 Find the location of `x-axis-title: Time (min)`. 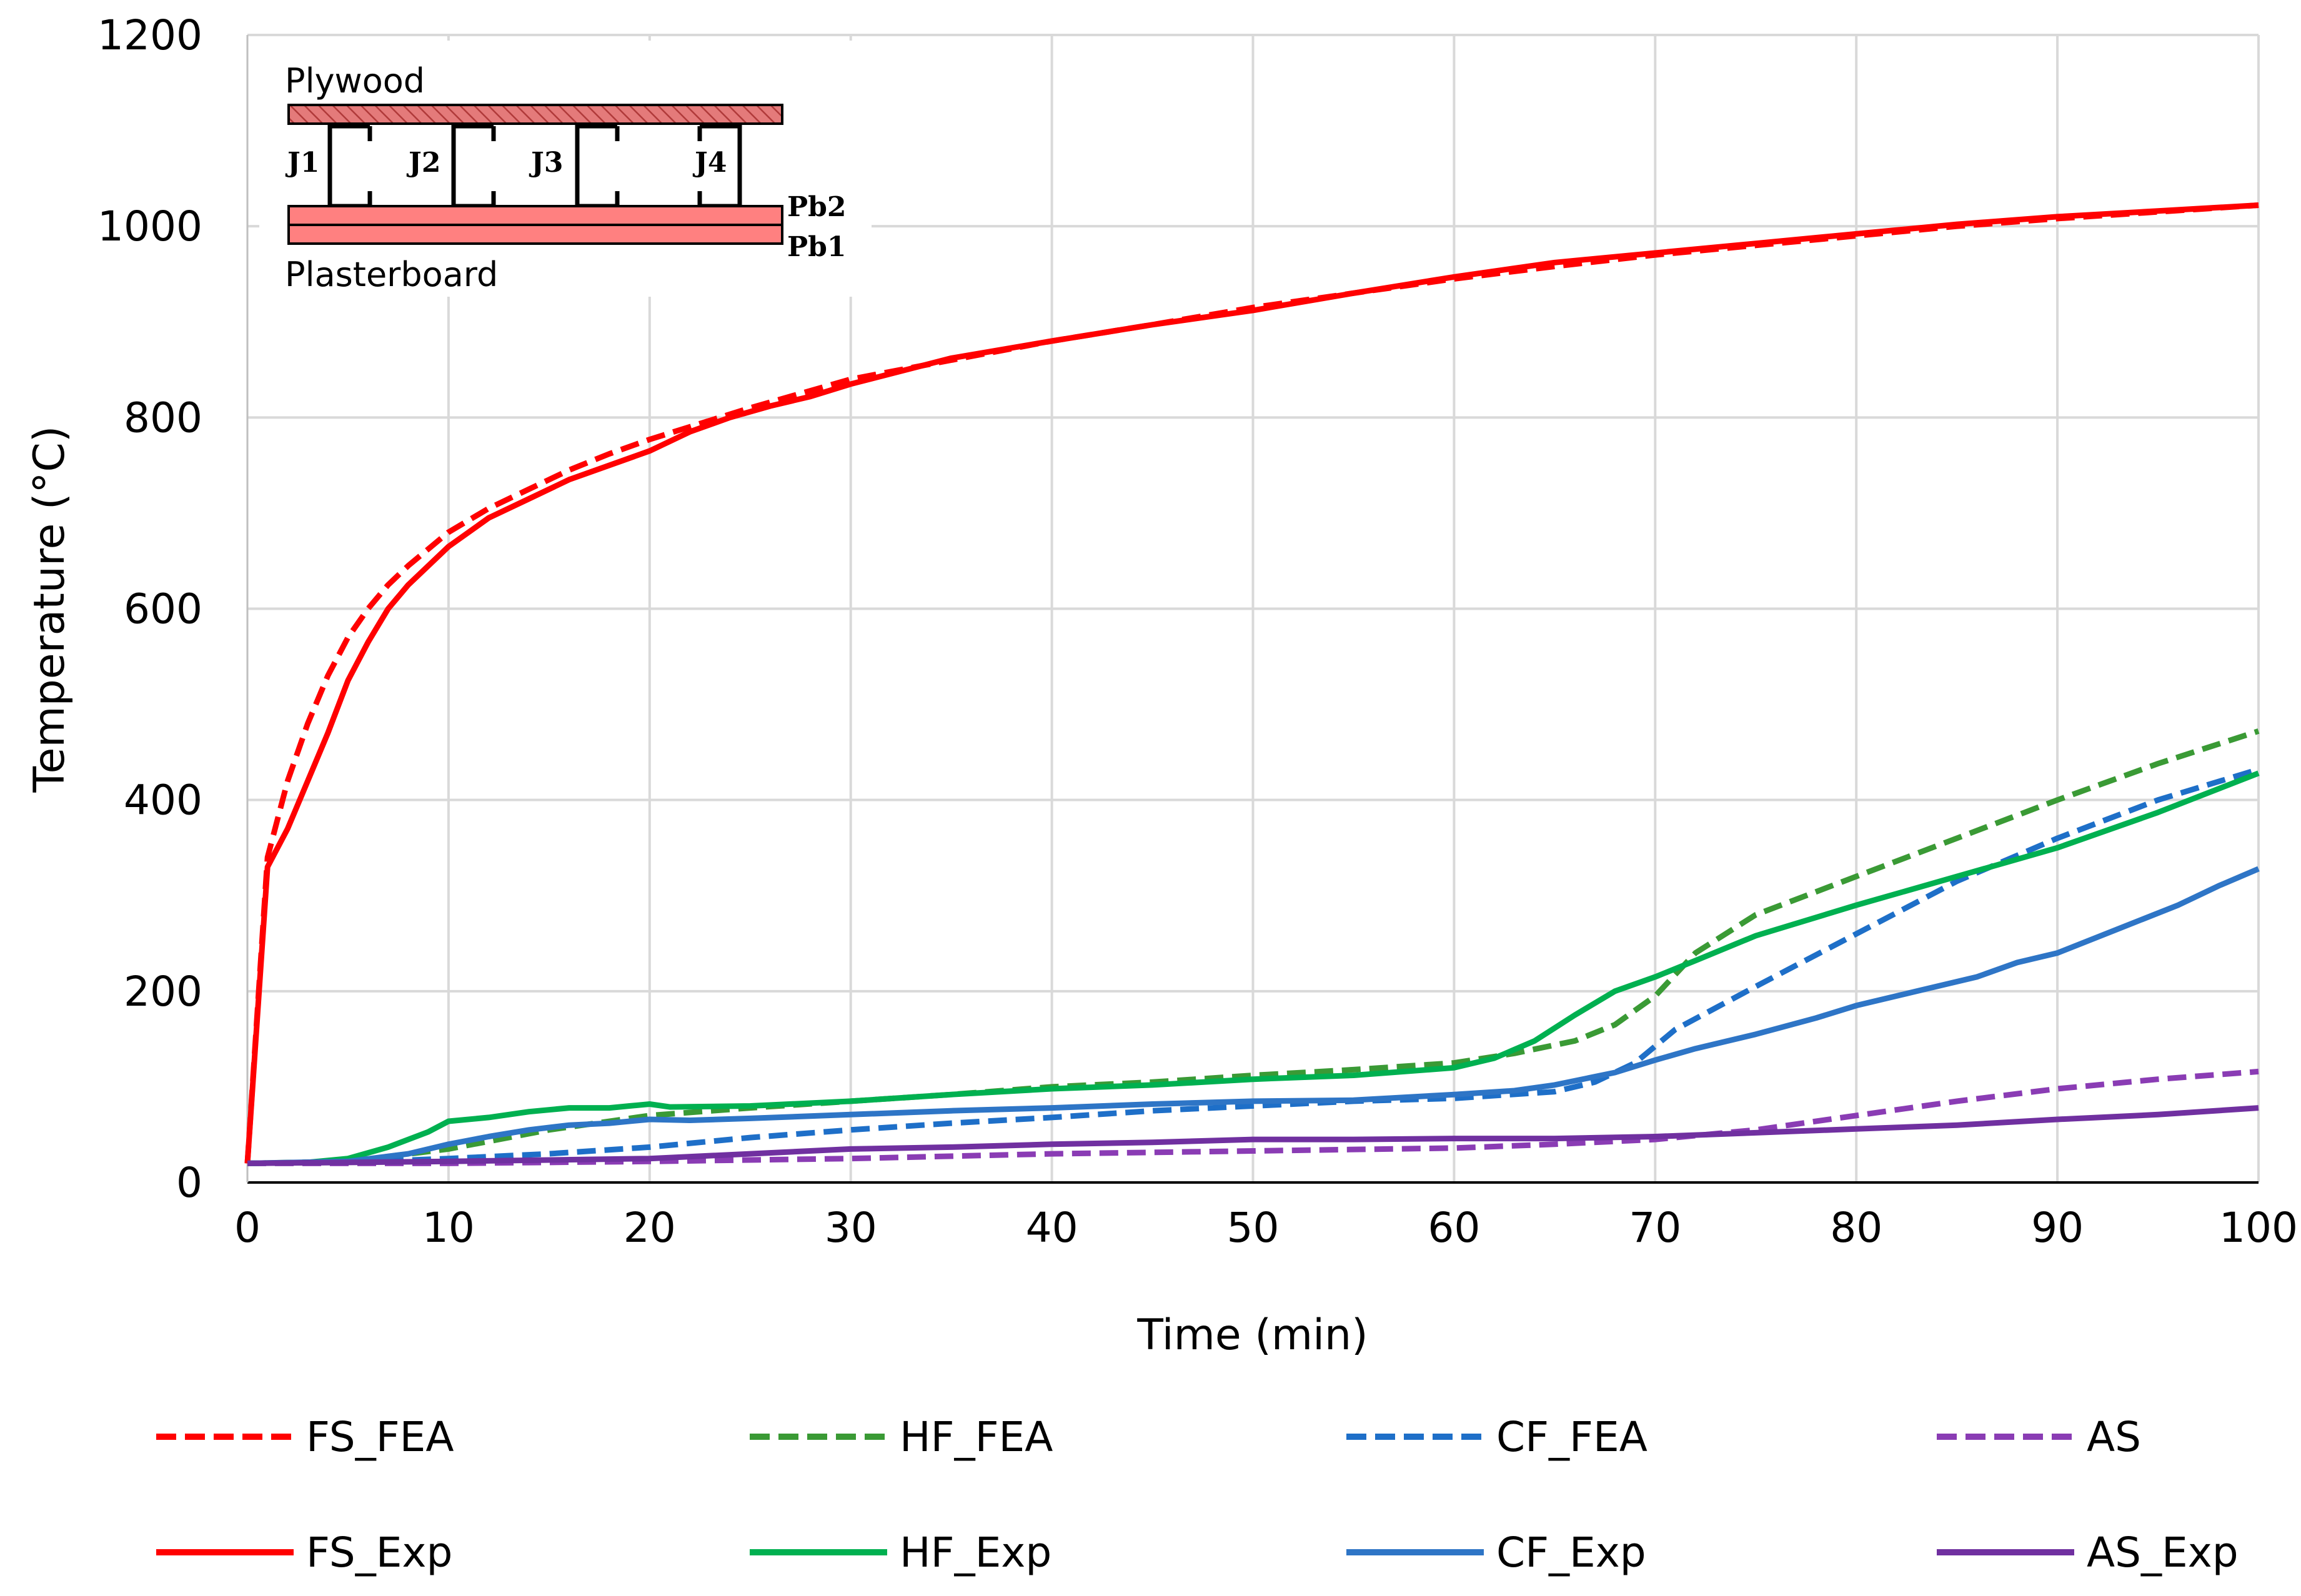

x-axis-title: Time (min) is located at coordinates (1252, 1335).